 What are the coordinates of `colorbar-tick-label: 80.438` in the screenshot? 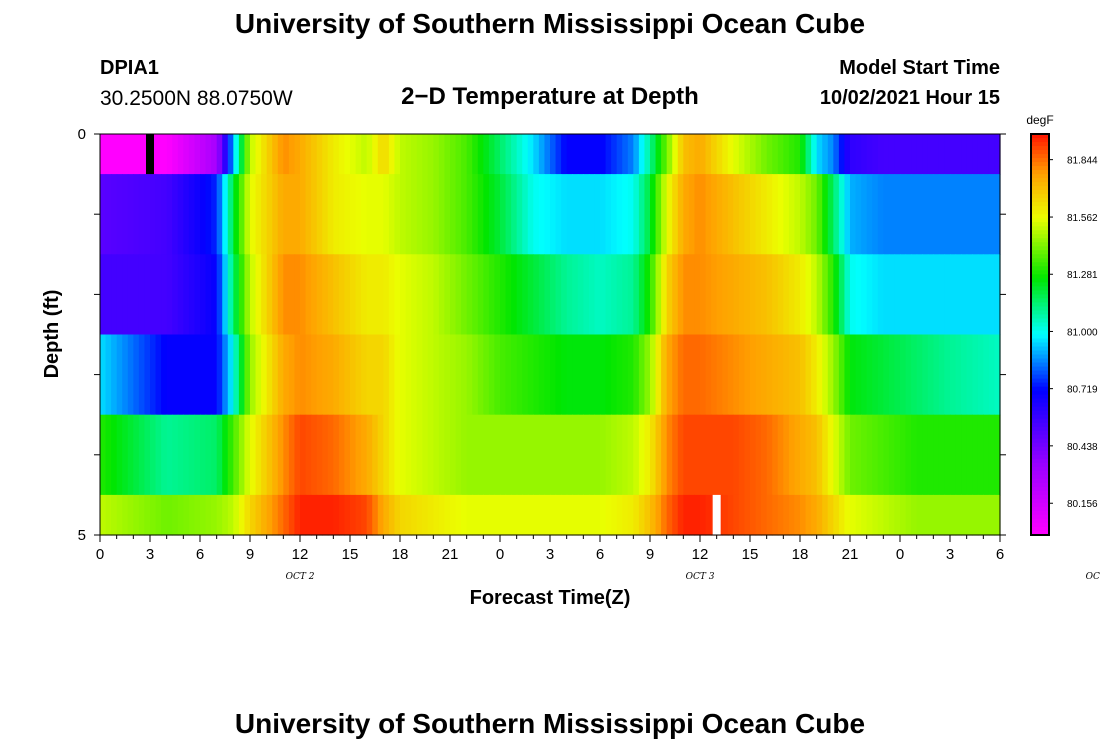 It's located at (1082, 447).